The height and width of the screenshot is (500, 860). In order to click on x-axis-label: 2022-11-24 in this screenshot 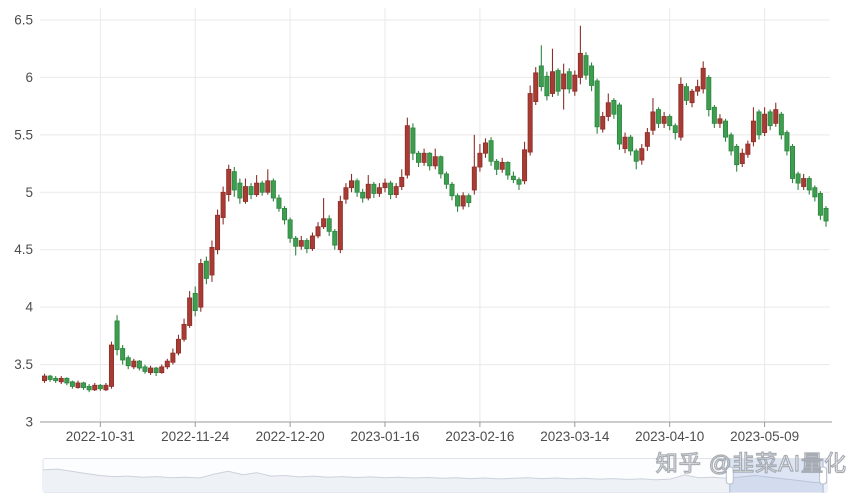, I will do `click(195, 436)`.